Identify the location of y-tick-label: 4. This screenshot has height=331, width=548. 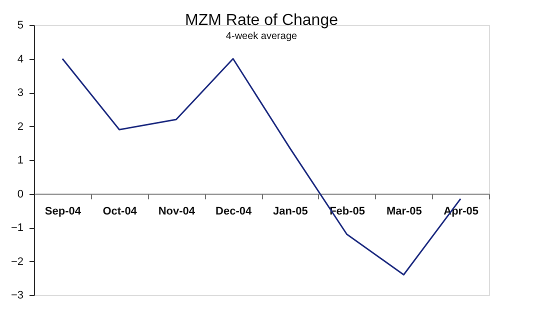
(20, 59).